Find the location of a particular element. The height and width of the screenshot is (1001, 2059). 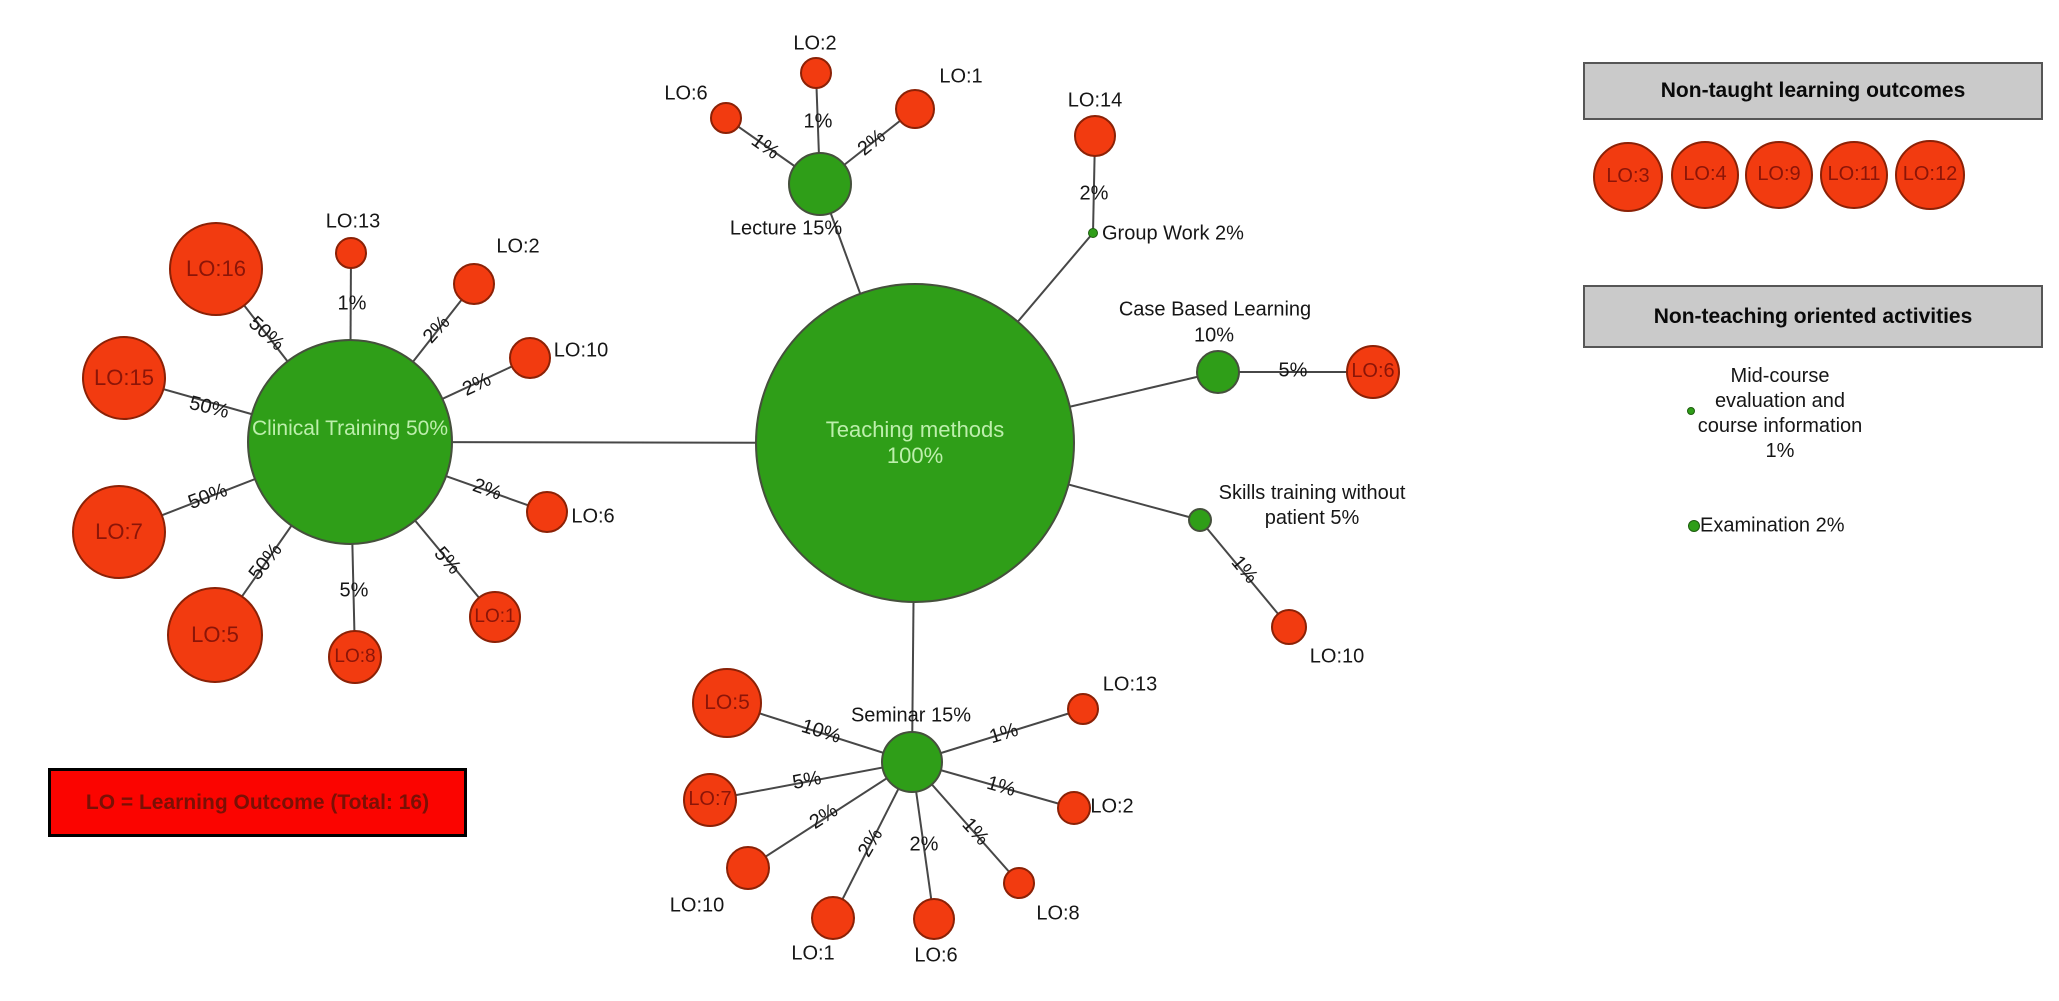

node-label-clinical-lo7: LO:7 is located at coordinates (119, 532).